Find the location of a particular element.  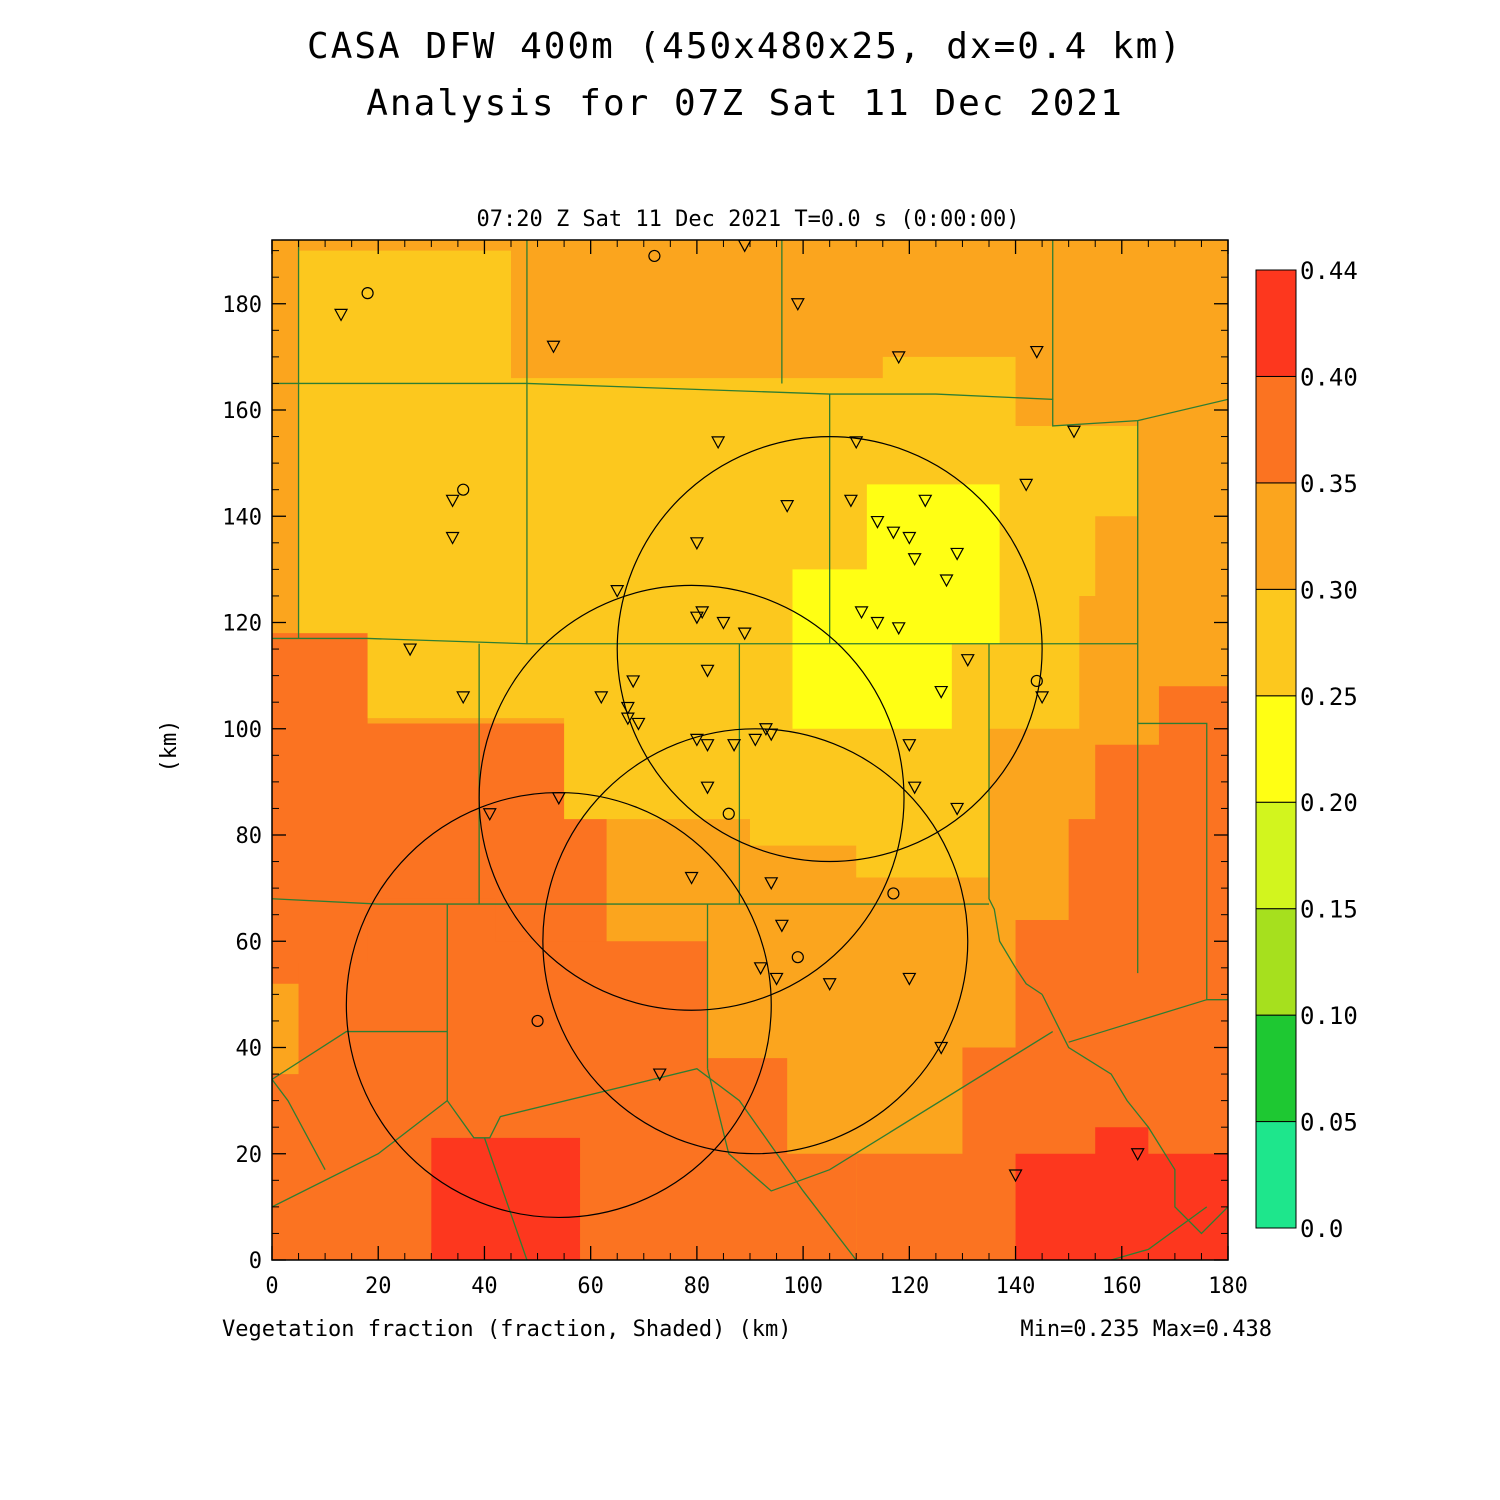

x-tick-label: 0 is located at coordinates (271, 1286).